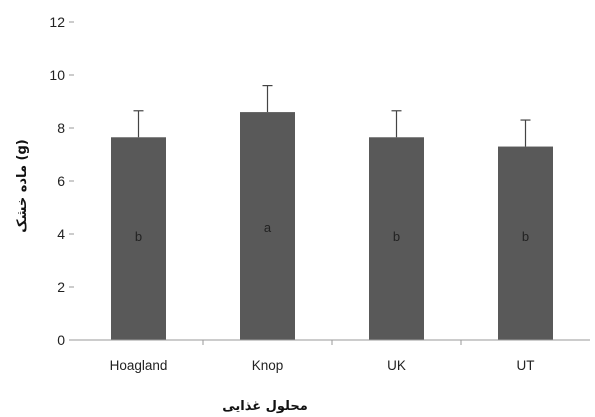  I want to click on y-tick-label: 4, so click(61, 234).